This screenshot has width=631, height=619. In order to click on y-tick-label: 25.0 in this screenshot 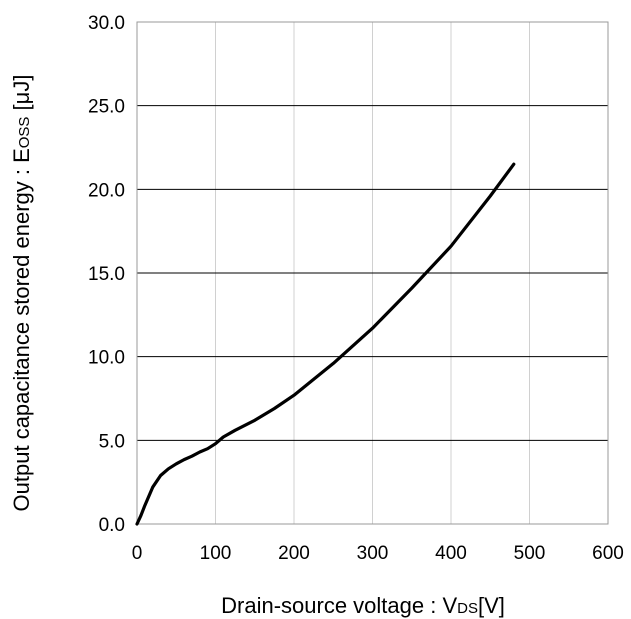, I will do `click(106, 107)`.